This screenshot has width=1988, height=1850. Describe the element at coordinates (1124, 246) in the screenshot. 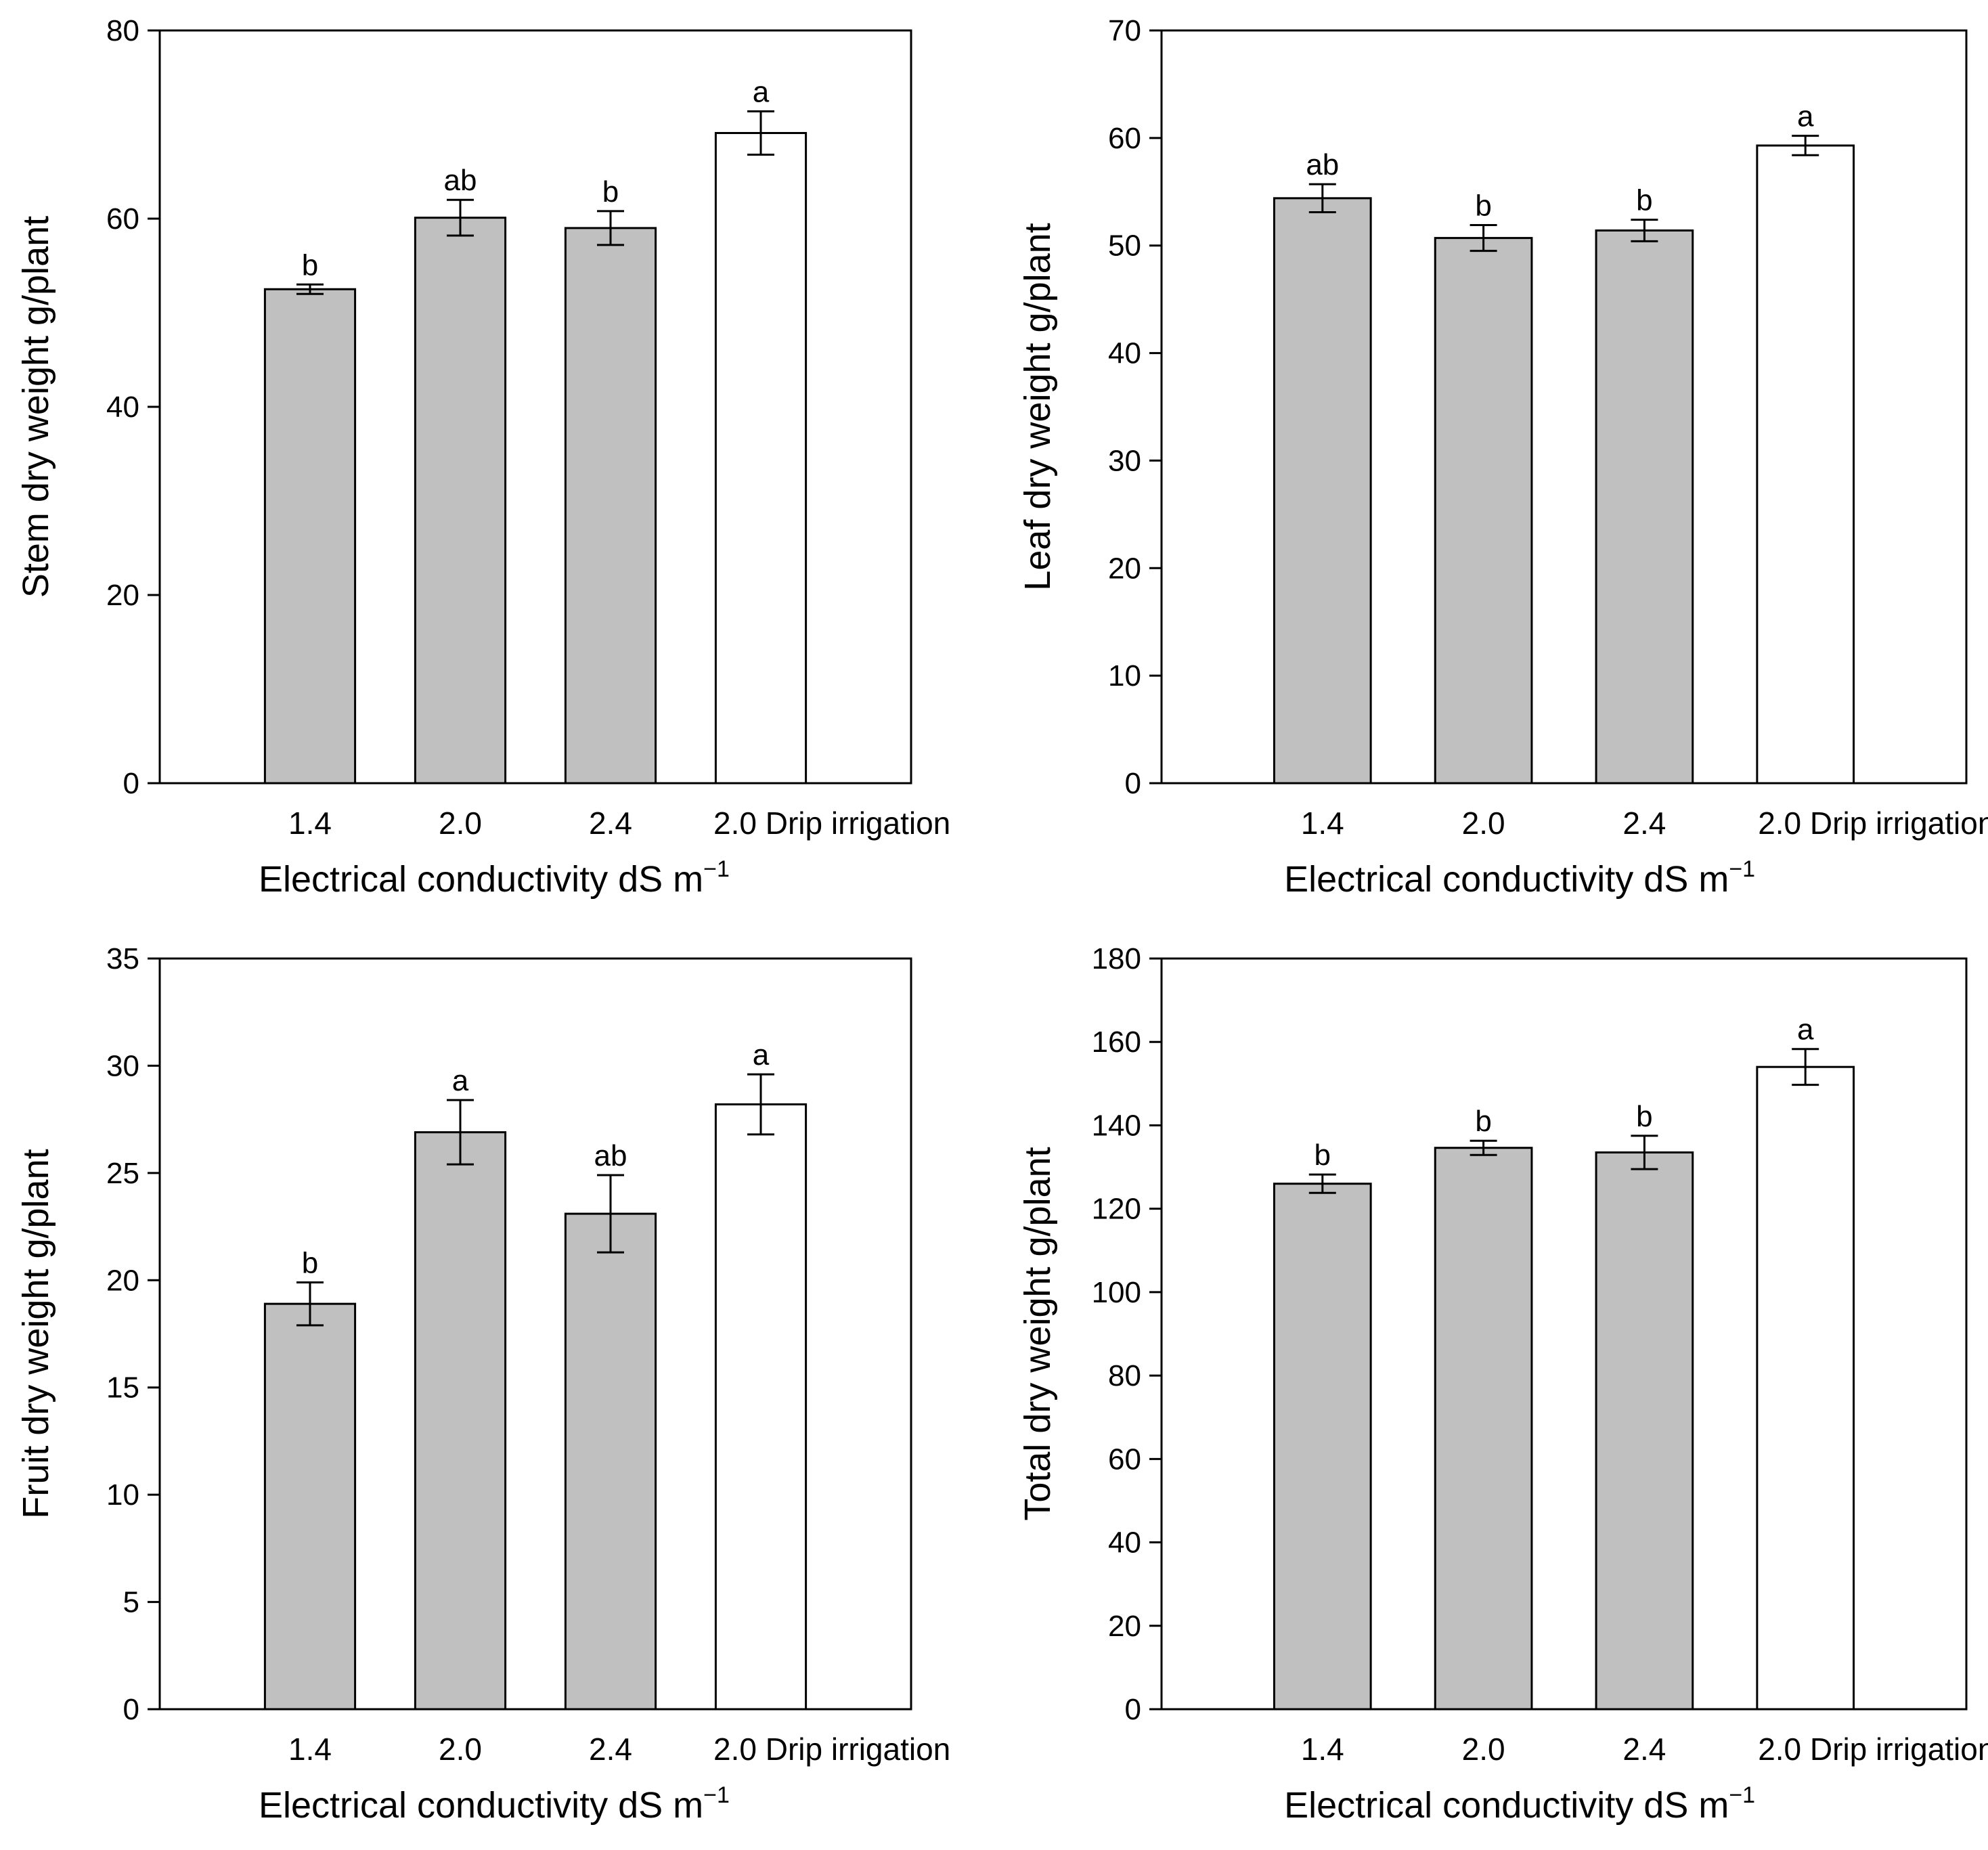

I see `y-tick-label: 50` at that location.